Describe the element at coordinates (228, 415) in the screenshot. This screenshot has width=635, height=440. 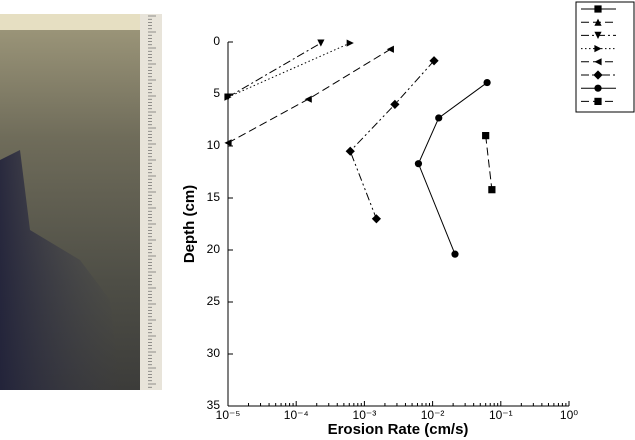
I see `x-tick-label: 10⁻⁵` at that location.